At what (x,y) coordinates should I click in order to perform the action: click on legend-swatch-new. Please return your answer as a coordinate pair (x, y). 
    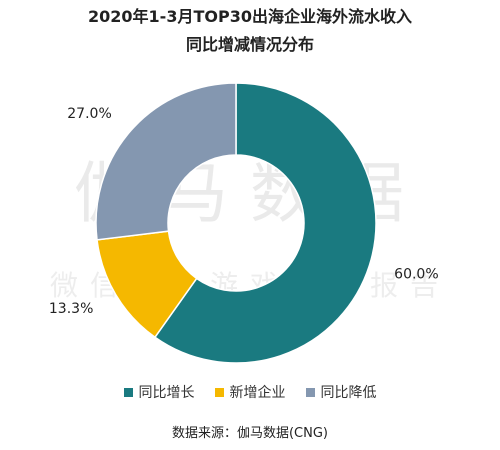
    Looking at the image, I should click on (219, 392).